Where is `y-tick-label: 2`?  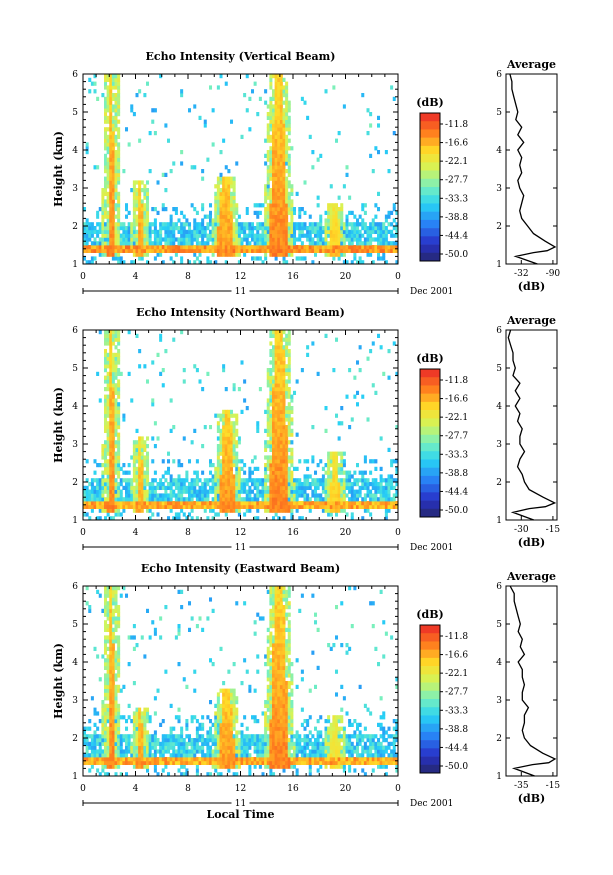 y-tick-label: 2 is located at coordinates (75, 227).